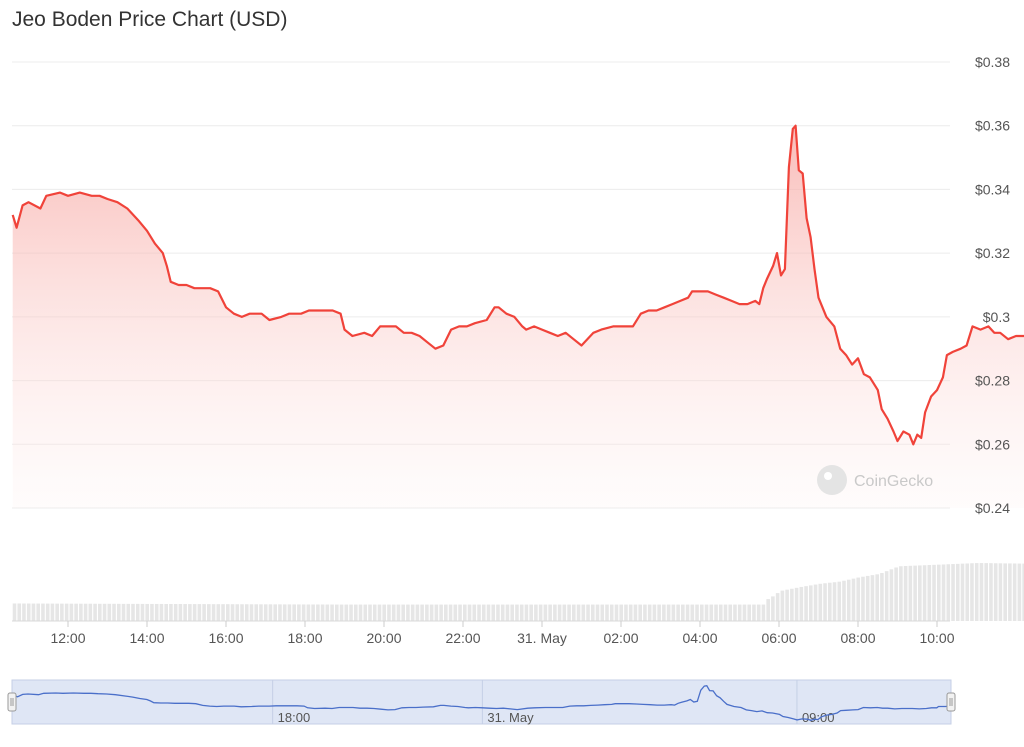 The width and height of the screenshot is (1024, 747). I want to click on x-tick-label: 02:00, so click(620, 638).